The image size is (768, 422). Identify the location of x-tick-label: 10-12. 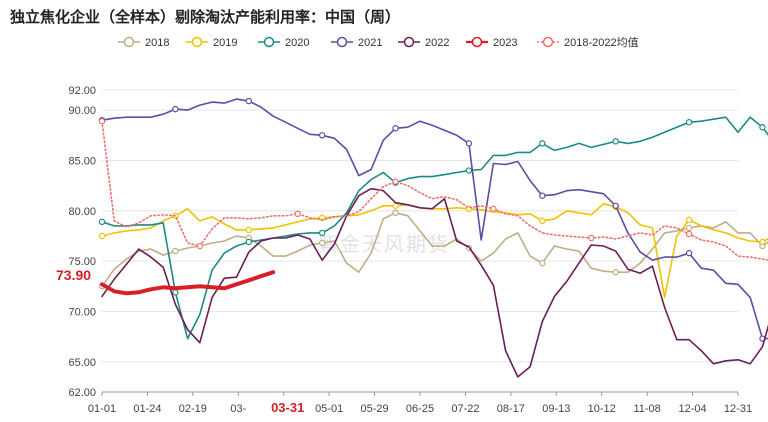
(602, 409).